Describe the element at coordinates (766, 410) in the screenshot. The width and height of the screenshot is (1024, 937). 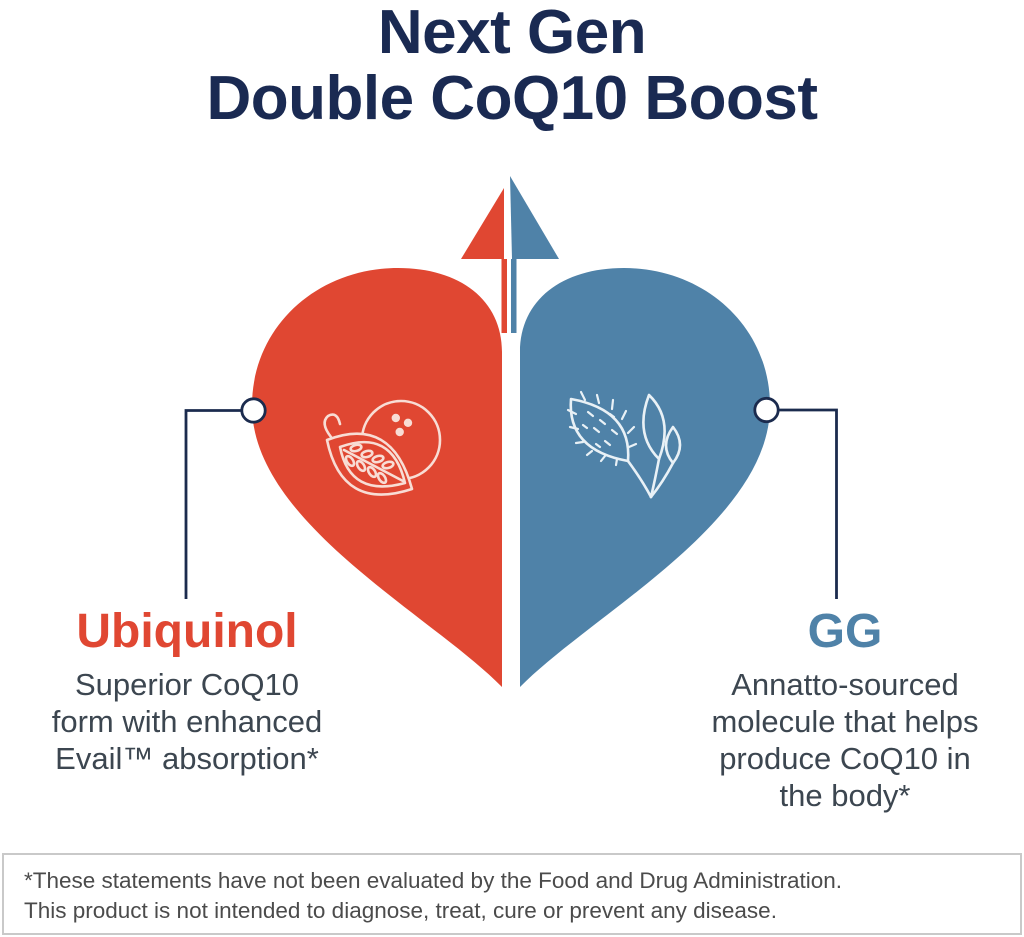
I see `callout-circle-right` at that location.